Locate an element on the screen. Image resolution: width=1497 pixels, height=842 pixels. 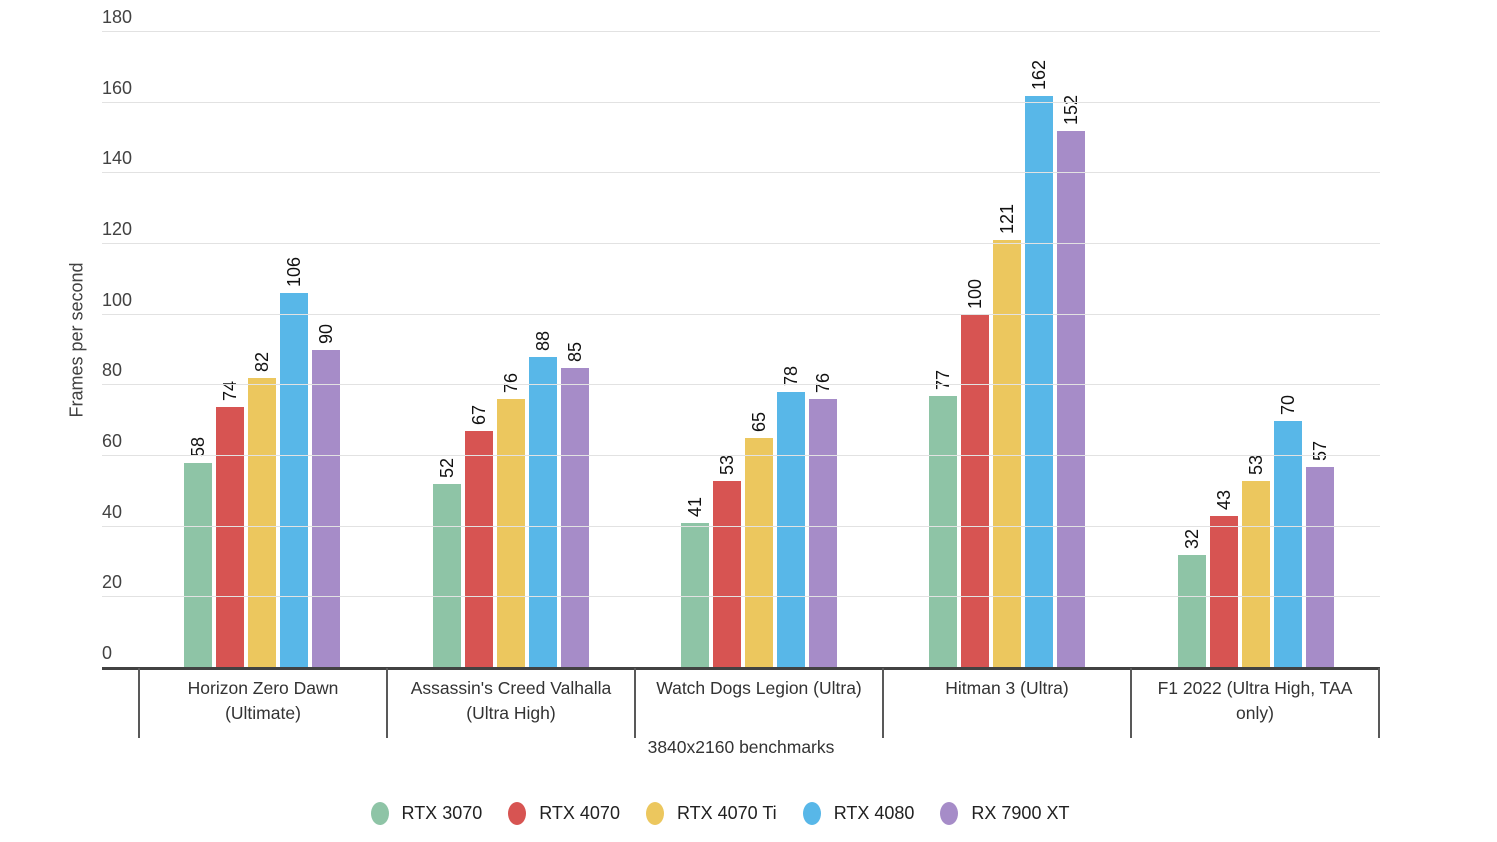
bar-wrap: 106 is located at coordinates (294, 350).